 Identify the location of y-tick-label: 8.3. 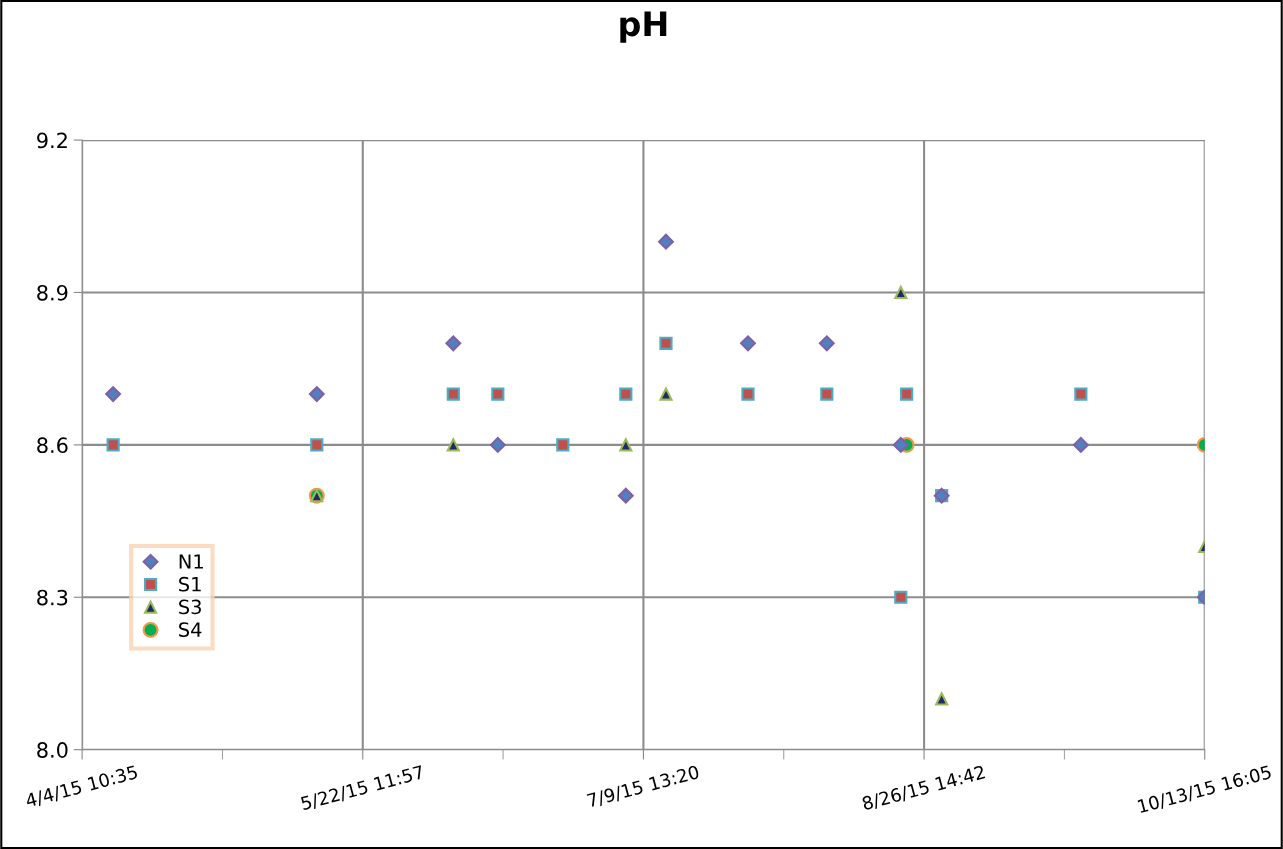
(52, 597).